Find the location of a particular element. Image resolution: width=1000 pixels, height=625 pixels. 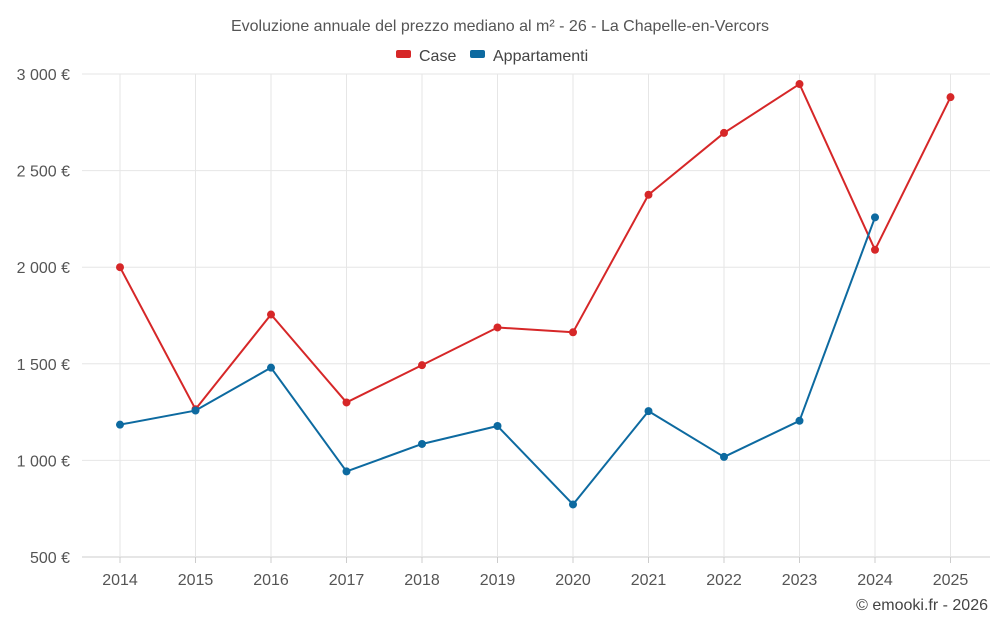

x-tick-label: 2022 is located at coordinates (724, 580).